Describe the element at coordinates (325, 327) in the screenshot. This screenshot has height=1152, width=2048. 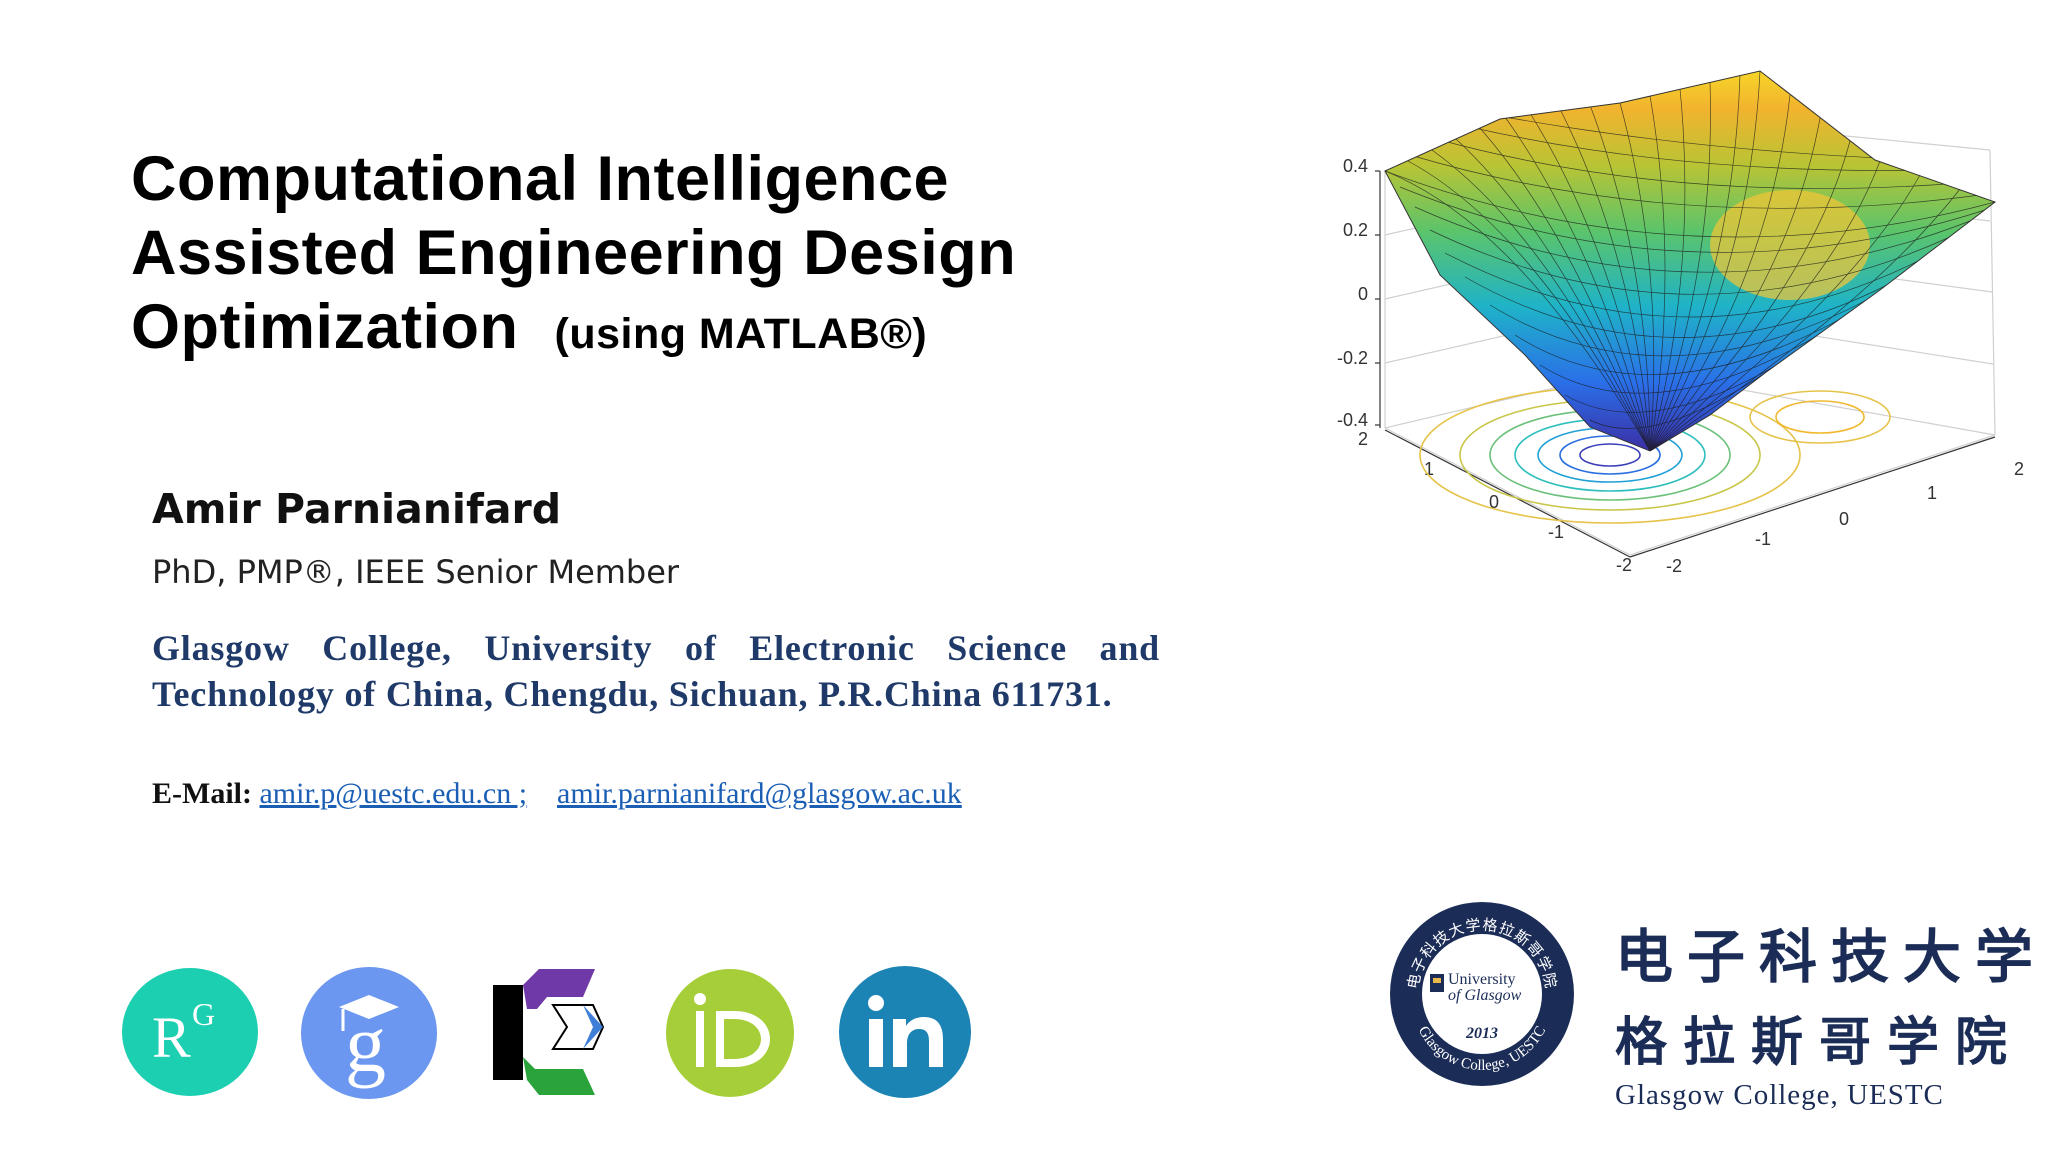
I see `title-line-3-text: Optimization` at that location.